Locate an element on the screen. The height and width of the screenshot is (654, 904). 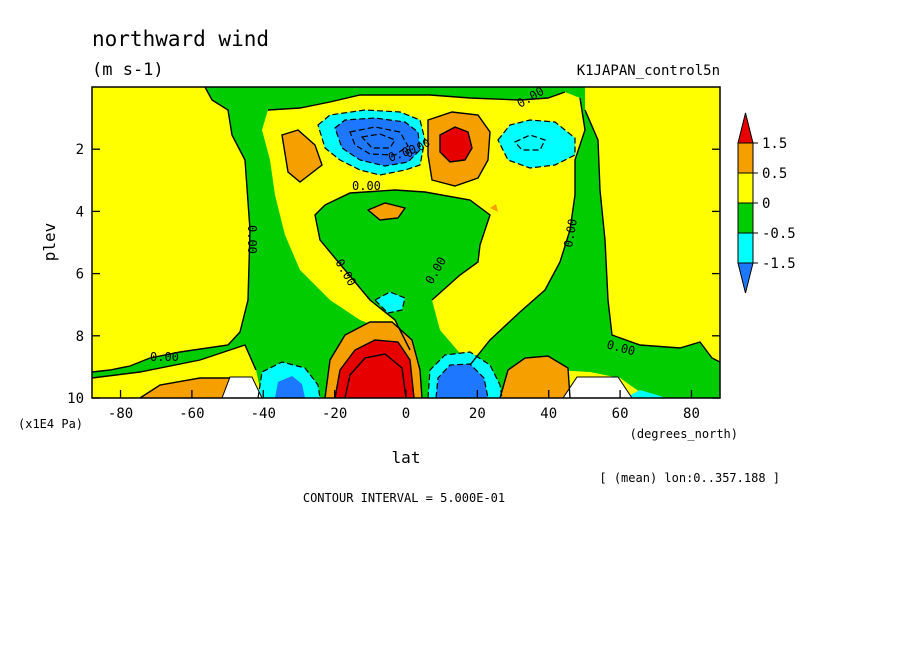
fill-band-blue-upper is located at coordinates (377, 142).